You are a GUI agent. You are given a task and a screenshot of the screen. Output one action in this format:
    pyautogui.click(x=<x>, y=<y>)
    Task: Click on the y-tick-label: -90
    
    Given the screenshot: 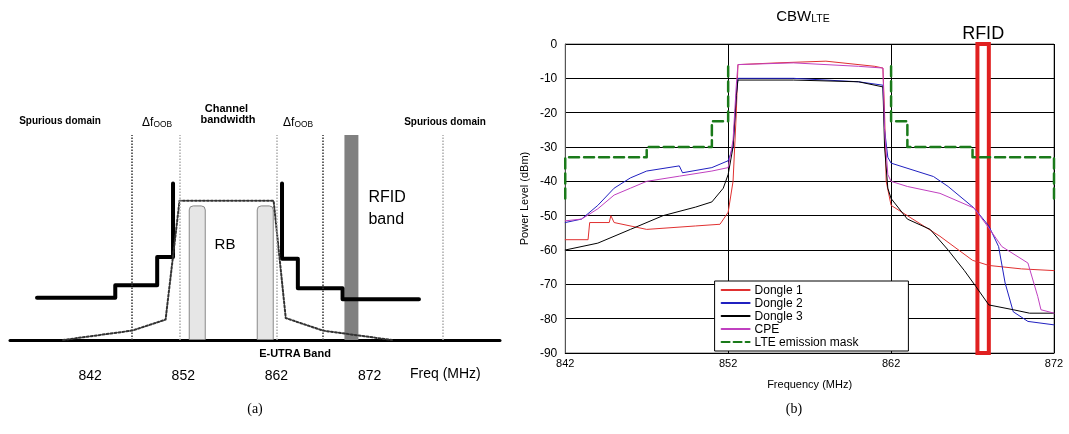 What is the action you would take?
    pyautogui.click(x=548, y=353)
    